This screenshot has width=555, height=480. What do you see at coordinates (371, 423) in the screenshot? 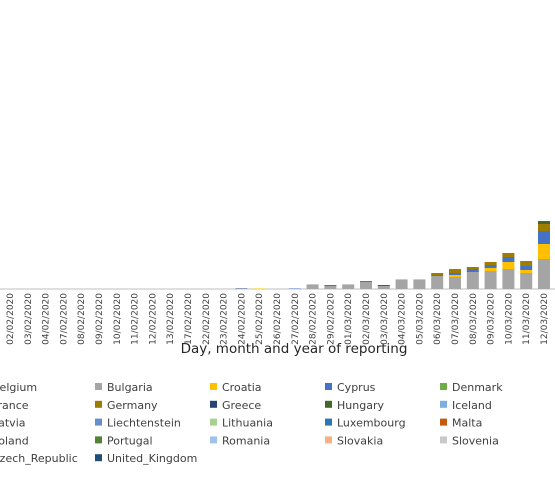
I see `legend-label: Luxembourg` at bounding box center [371, 423].